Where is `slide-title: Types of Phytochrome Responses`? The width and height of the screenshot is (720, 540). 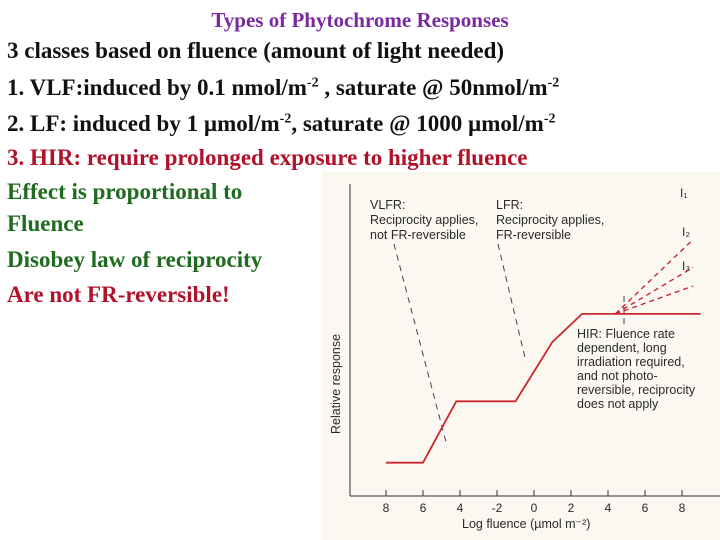
slide-title: Types of Phytochrome Responses is located at coordinates (360, 20).